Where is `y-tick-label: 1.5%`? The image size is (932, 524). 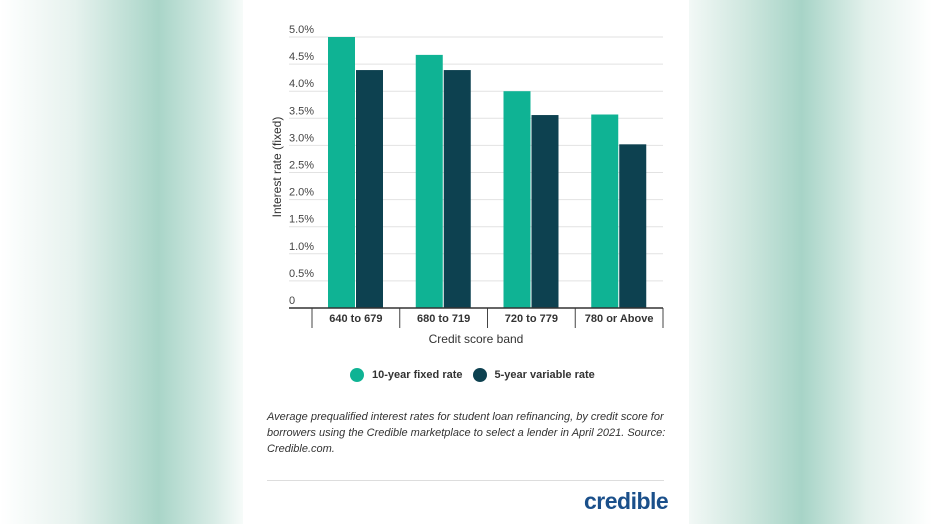 y-tick-label: 1.5% is located at coordinates (301, 220).